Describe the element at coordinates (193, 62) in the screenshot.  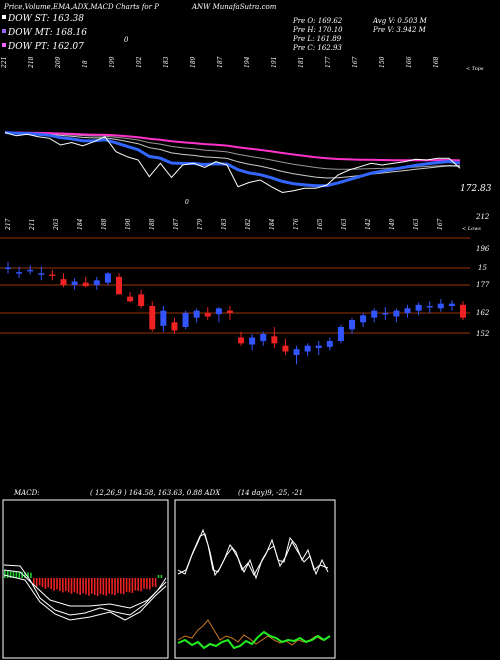
I see `top-label: 189` at that location.